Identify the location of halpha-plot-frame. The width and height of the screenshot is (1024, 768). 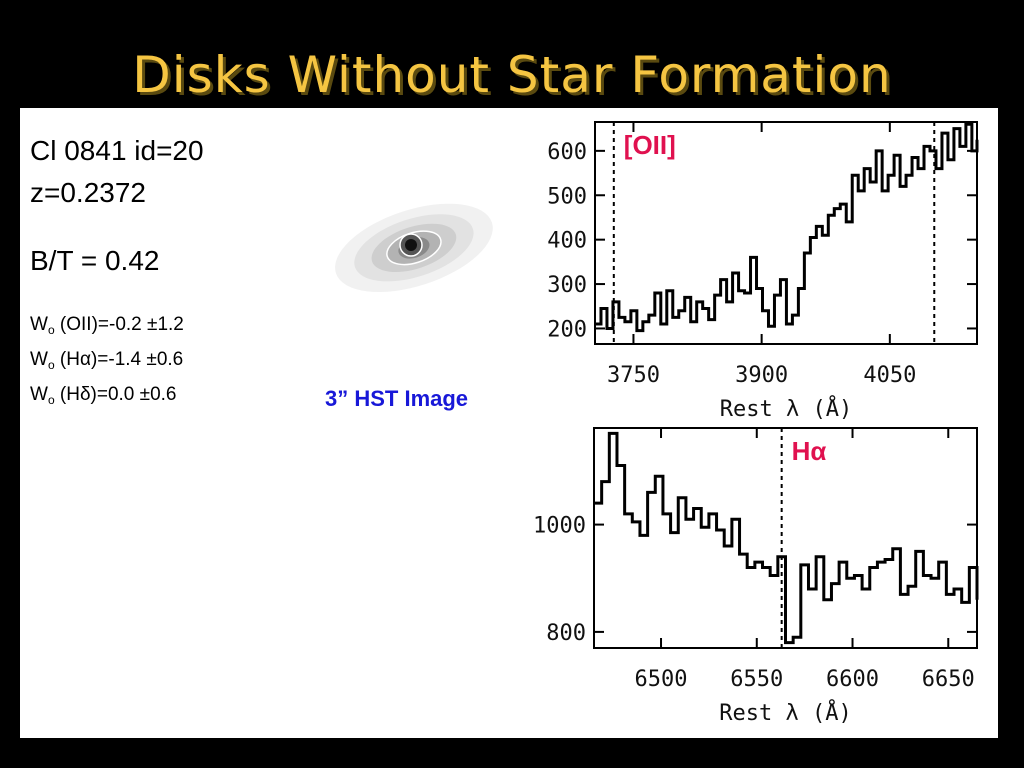
(785, 538).